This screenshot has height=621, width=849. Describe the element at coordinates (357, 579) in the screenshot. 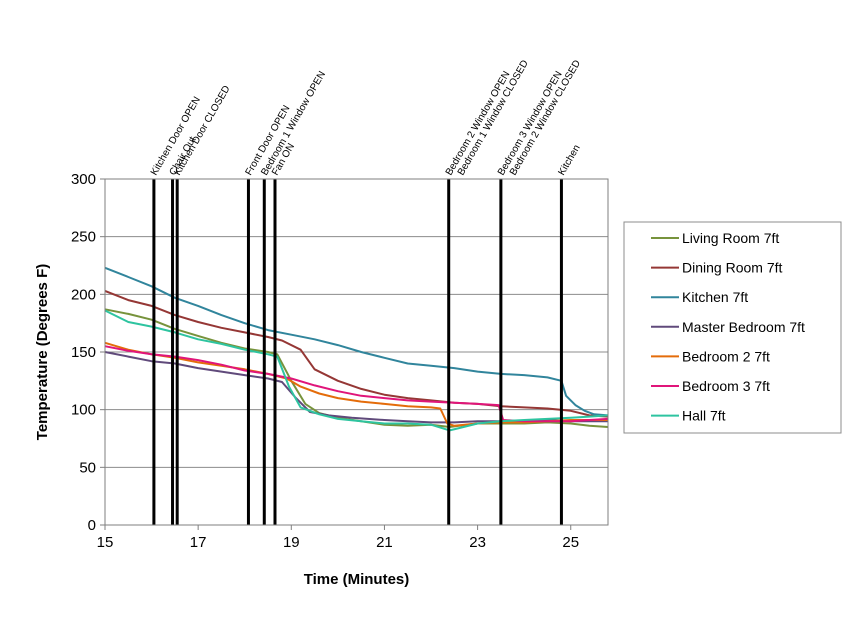

I see `x-axis-title: Time (Minutes)` at that location.